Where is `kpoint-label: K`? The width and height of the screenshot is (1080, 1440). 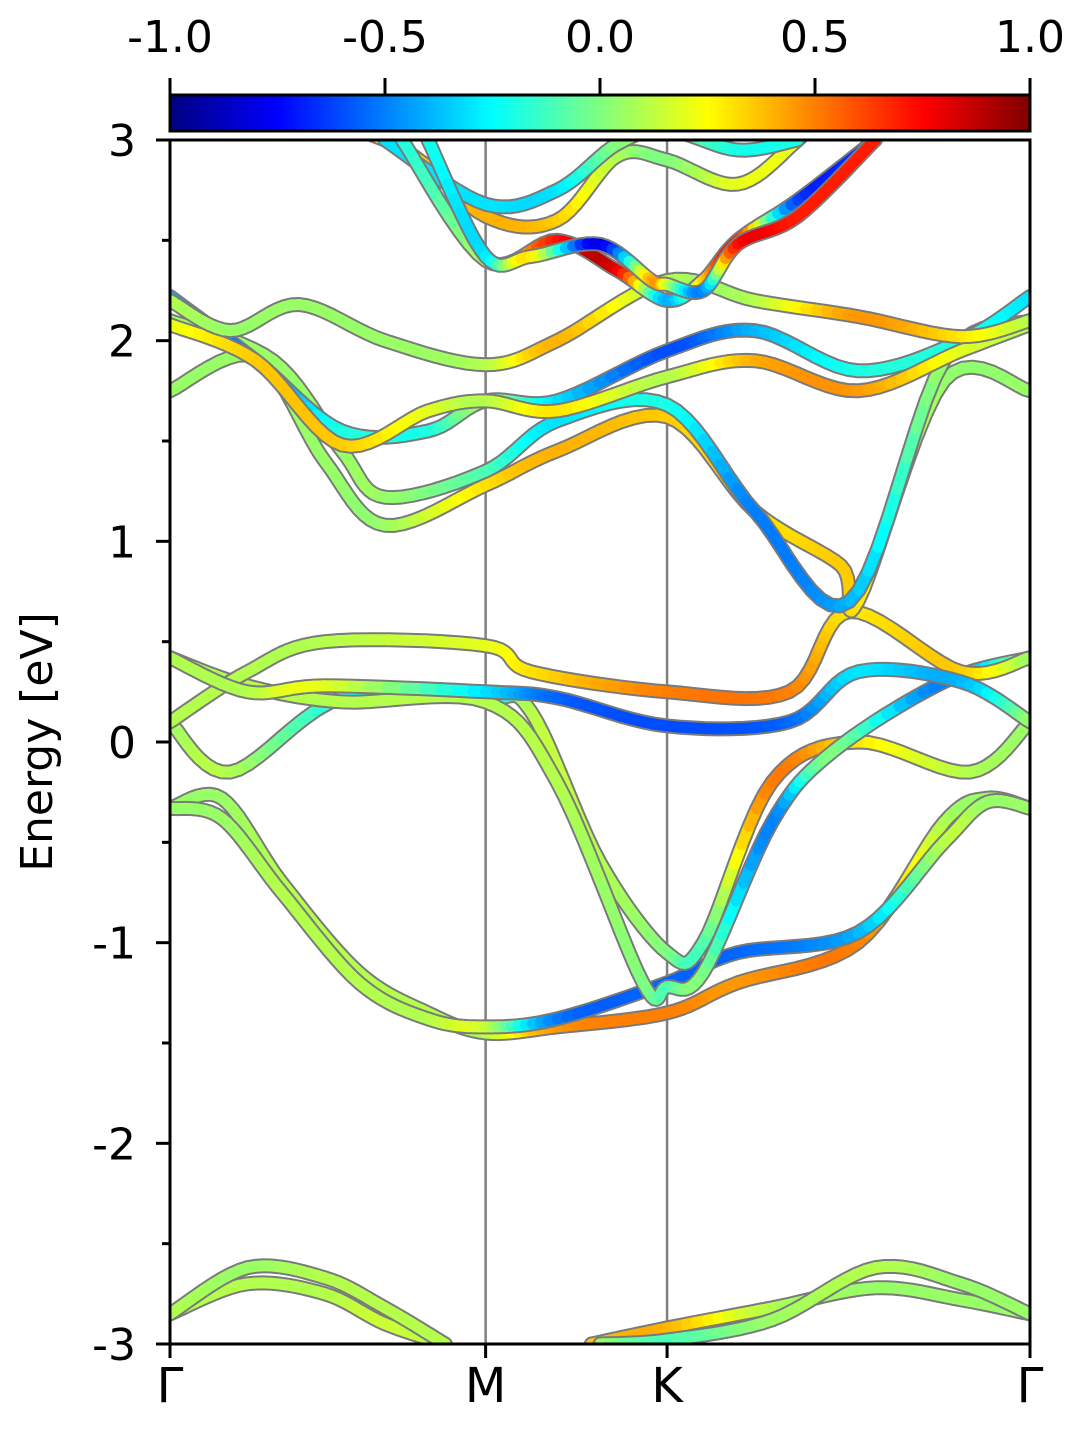
kpoint-label: K is located at coordinates (667, 1386).